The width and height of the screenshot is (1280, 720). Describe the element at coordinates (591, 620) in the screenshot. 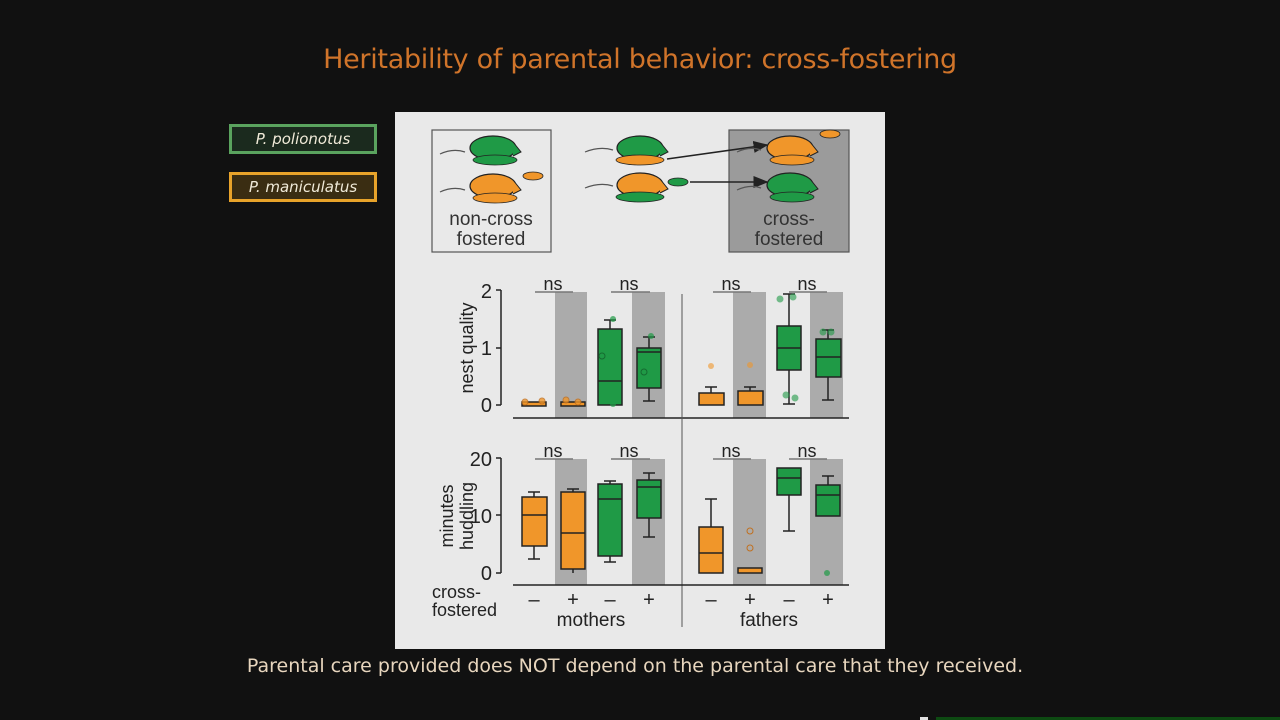

I see `mothers-label: mothers` at that location.